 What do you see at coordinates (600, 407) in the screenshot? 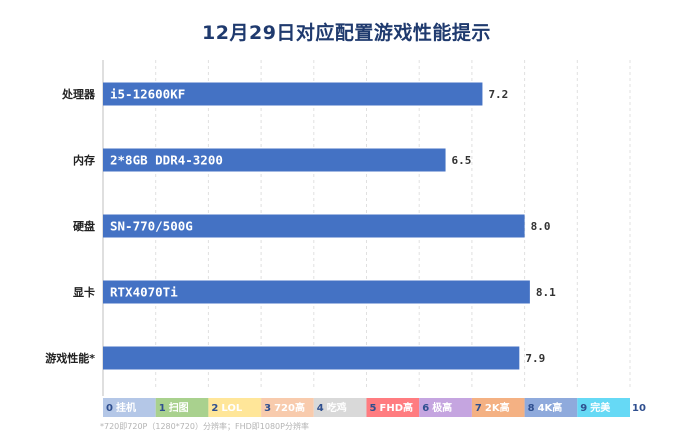
I see `scale-label: 完美` at bounding box center [600, 407].